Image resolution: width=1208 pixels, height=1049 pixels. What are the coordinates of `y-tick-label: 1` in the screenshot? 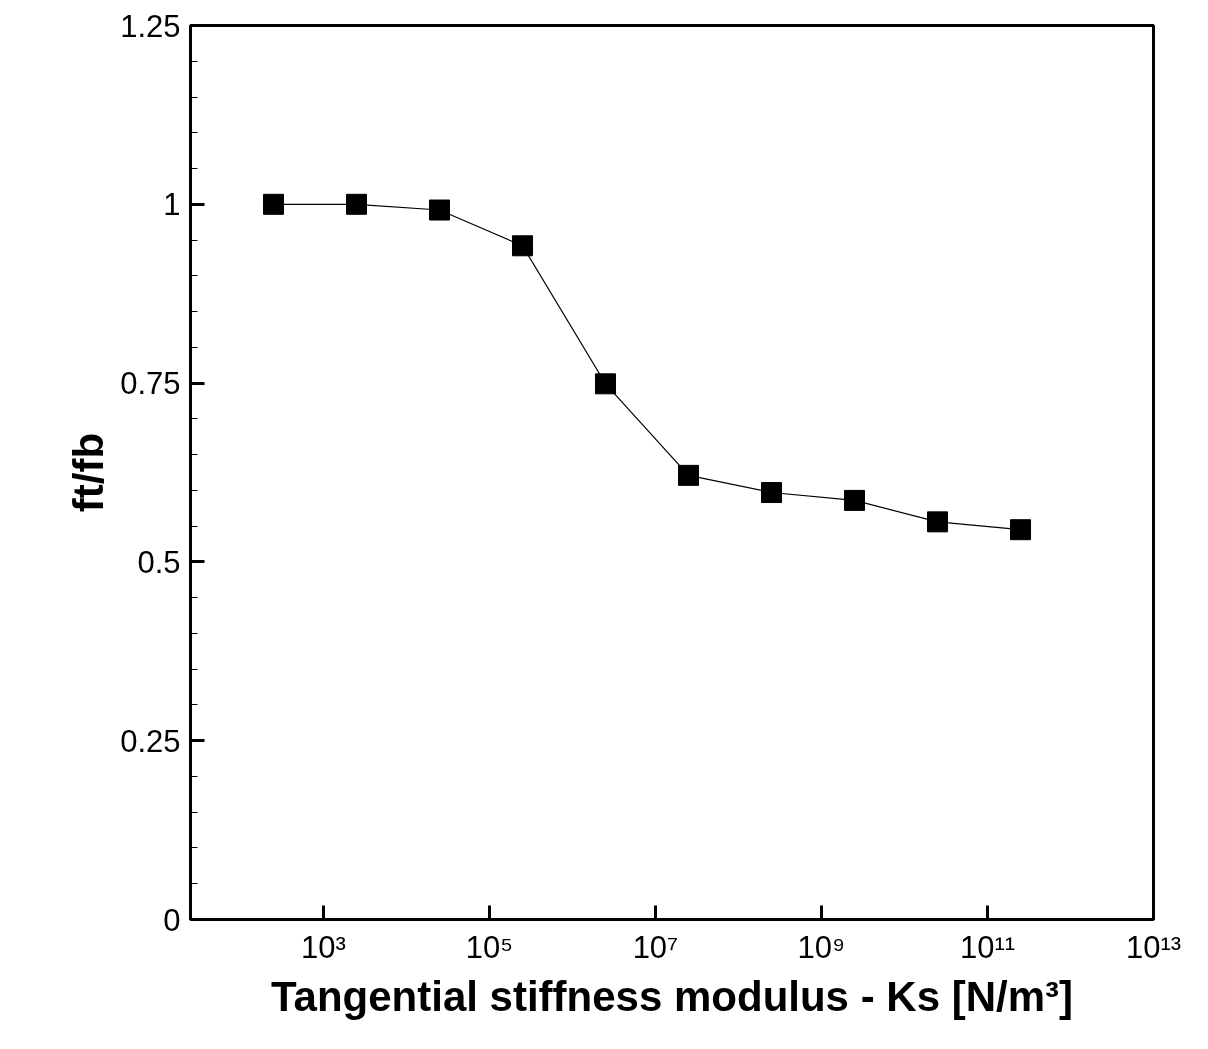 It's located at (172, 205).